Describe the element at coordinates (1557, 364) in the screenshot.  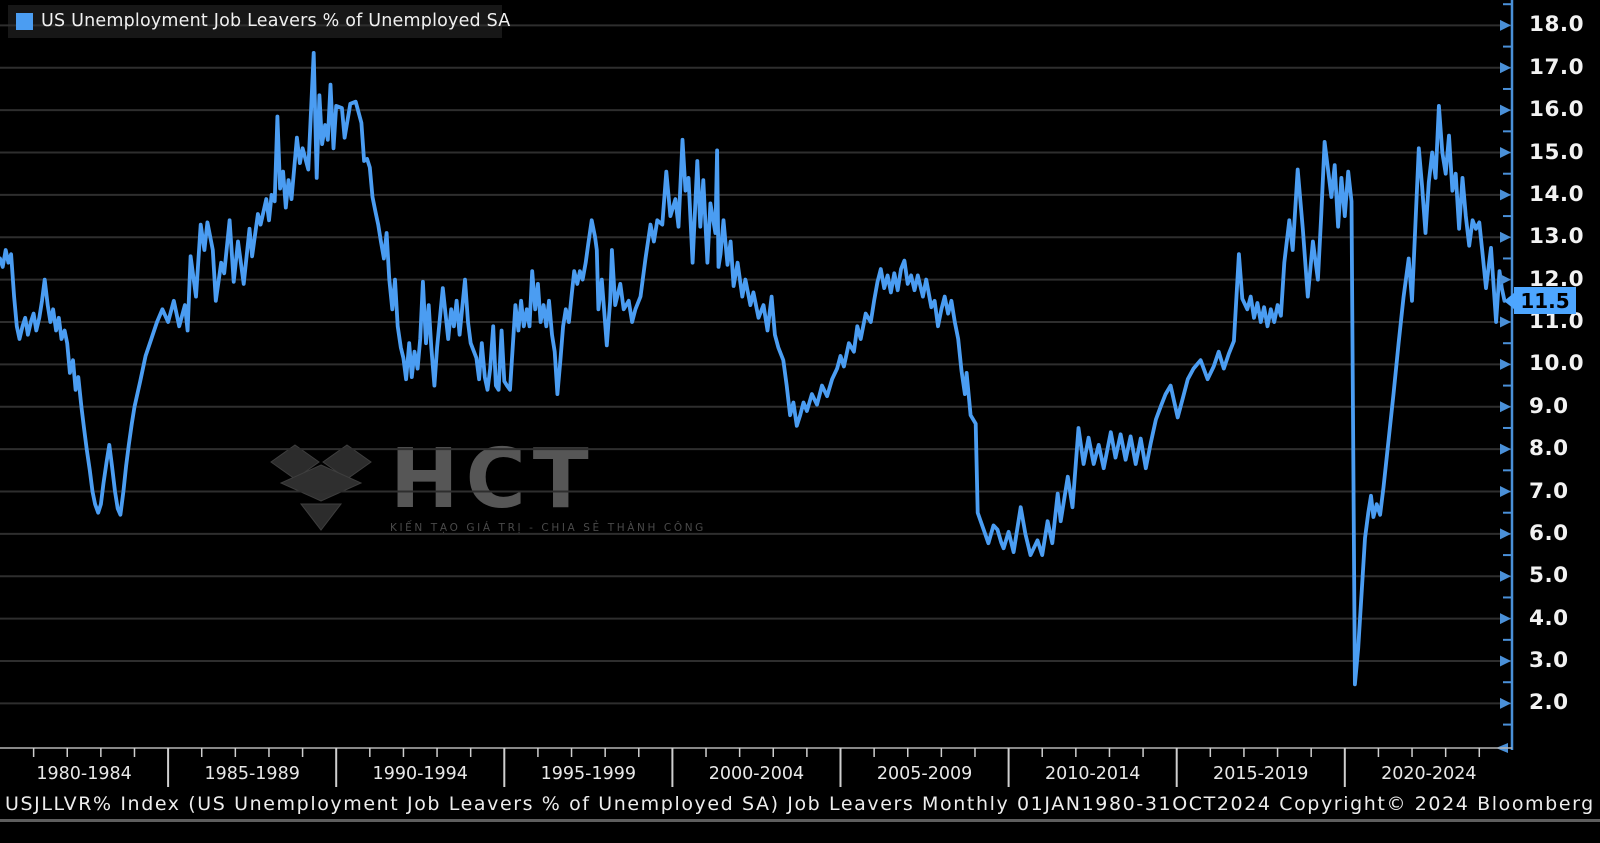
I see `y-axis-tick-label: 10.0` at that location.